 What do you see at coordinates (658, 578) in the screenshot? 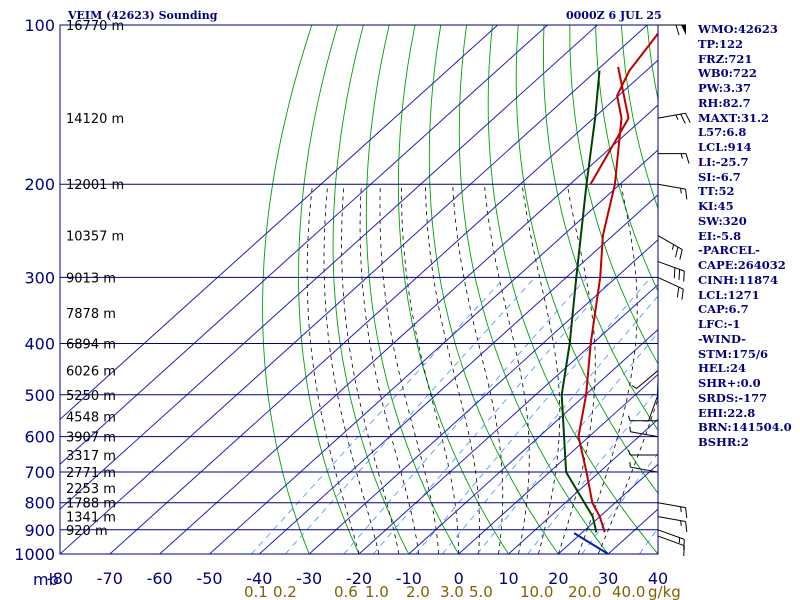
I see `temperature-tick-label: 40` at bounding box center [658, 578].